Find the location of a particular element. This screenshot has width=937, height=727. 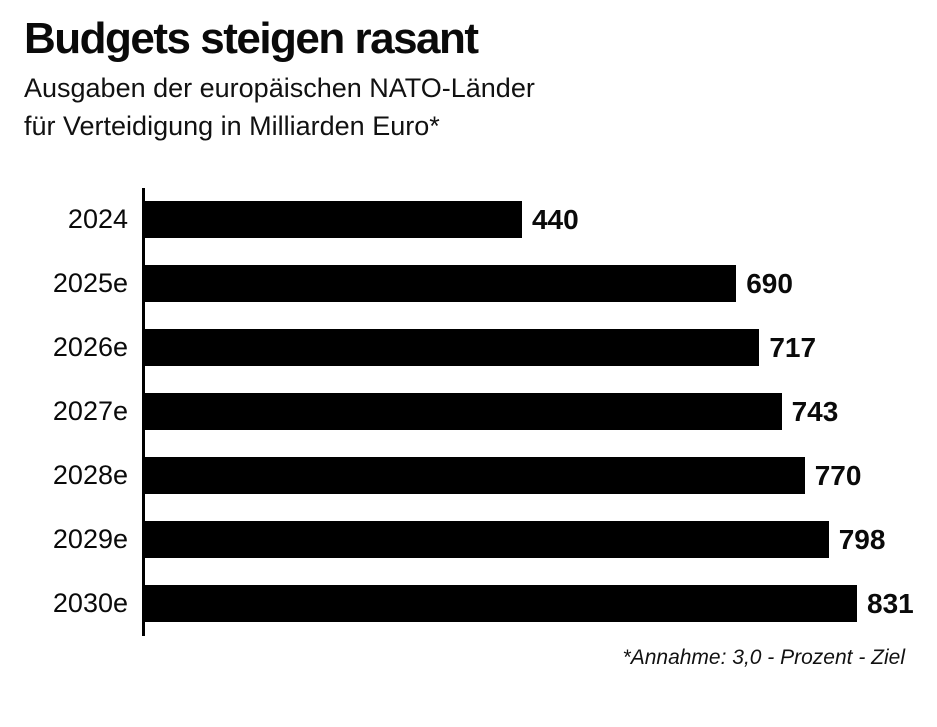

chart-row: 2030e 831 is located at coordinates (469, 603).